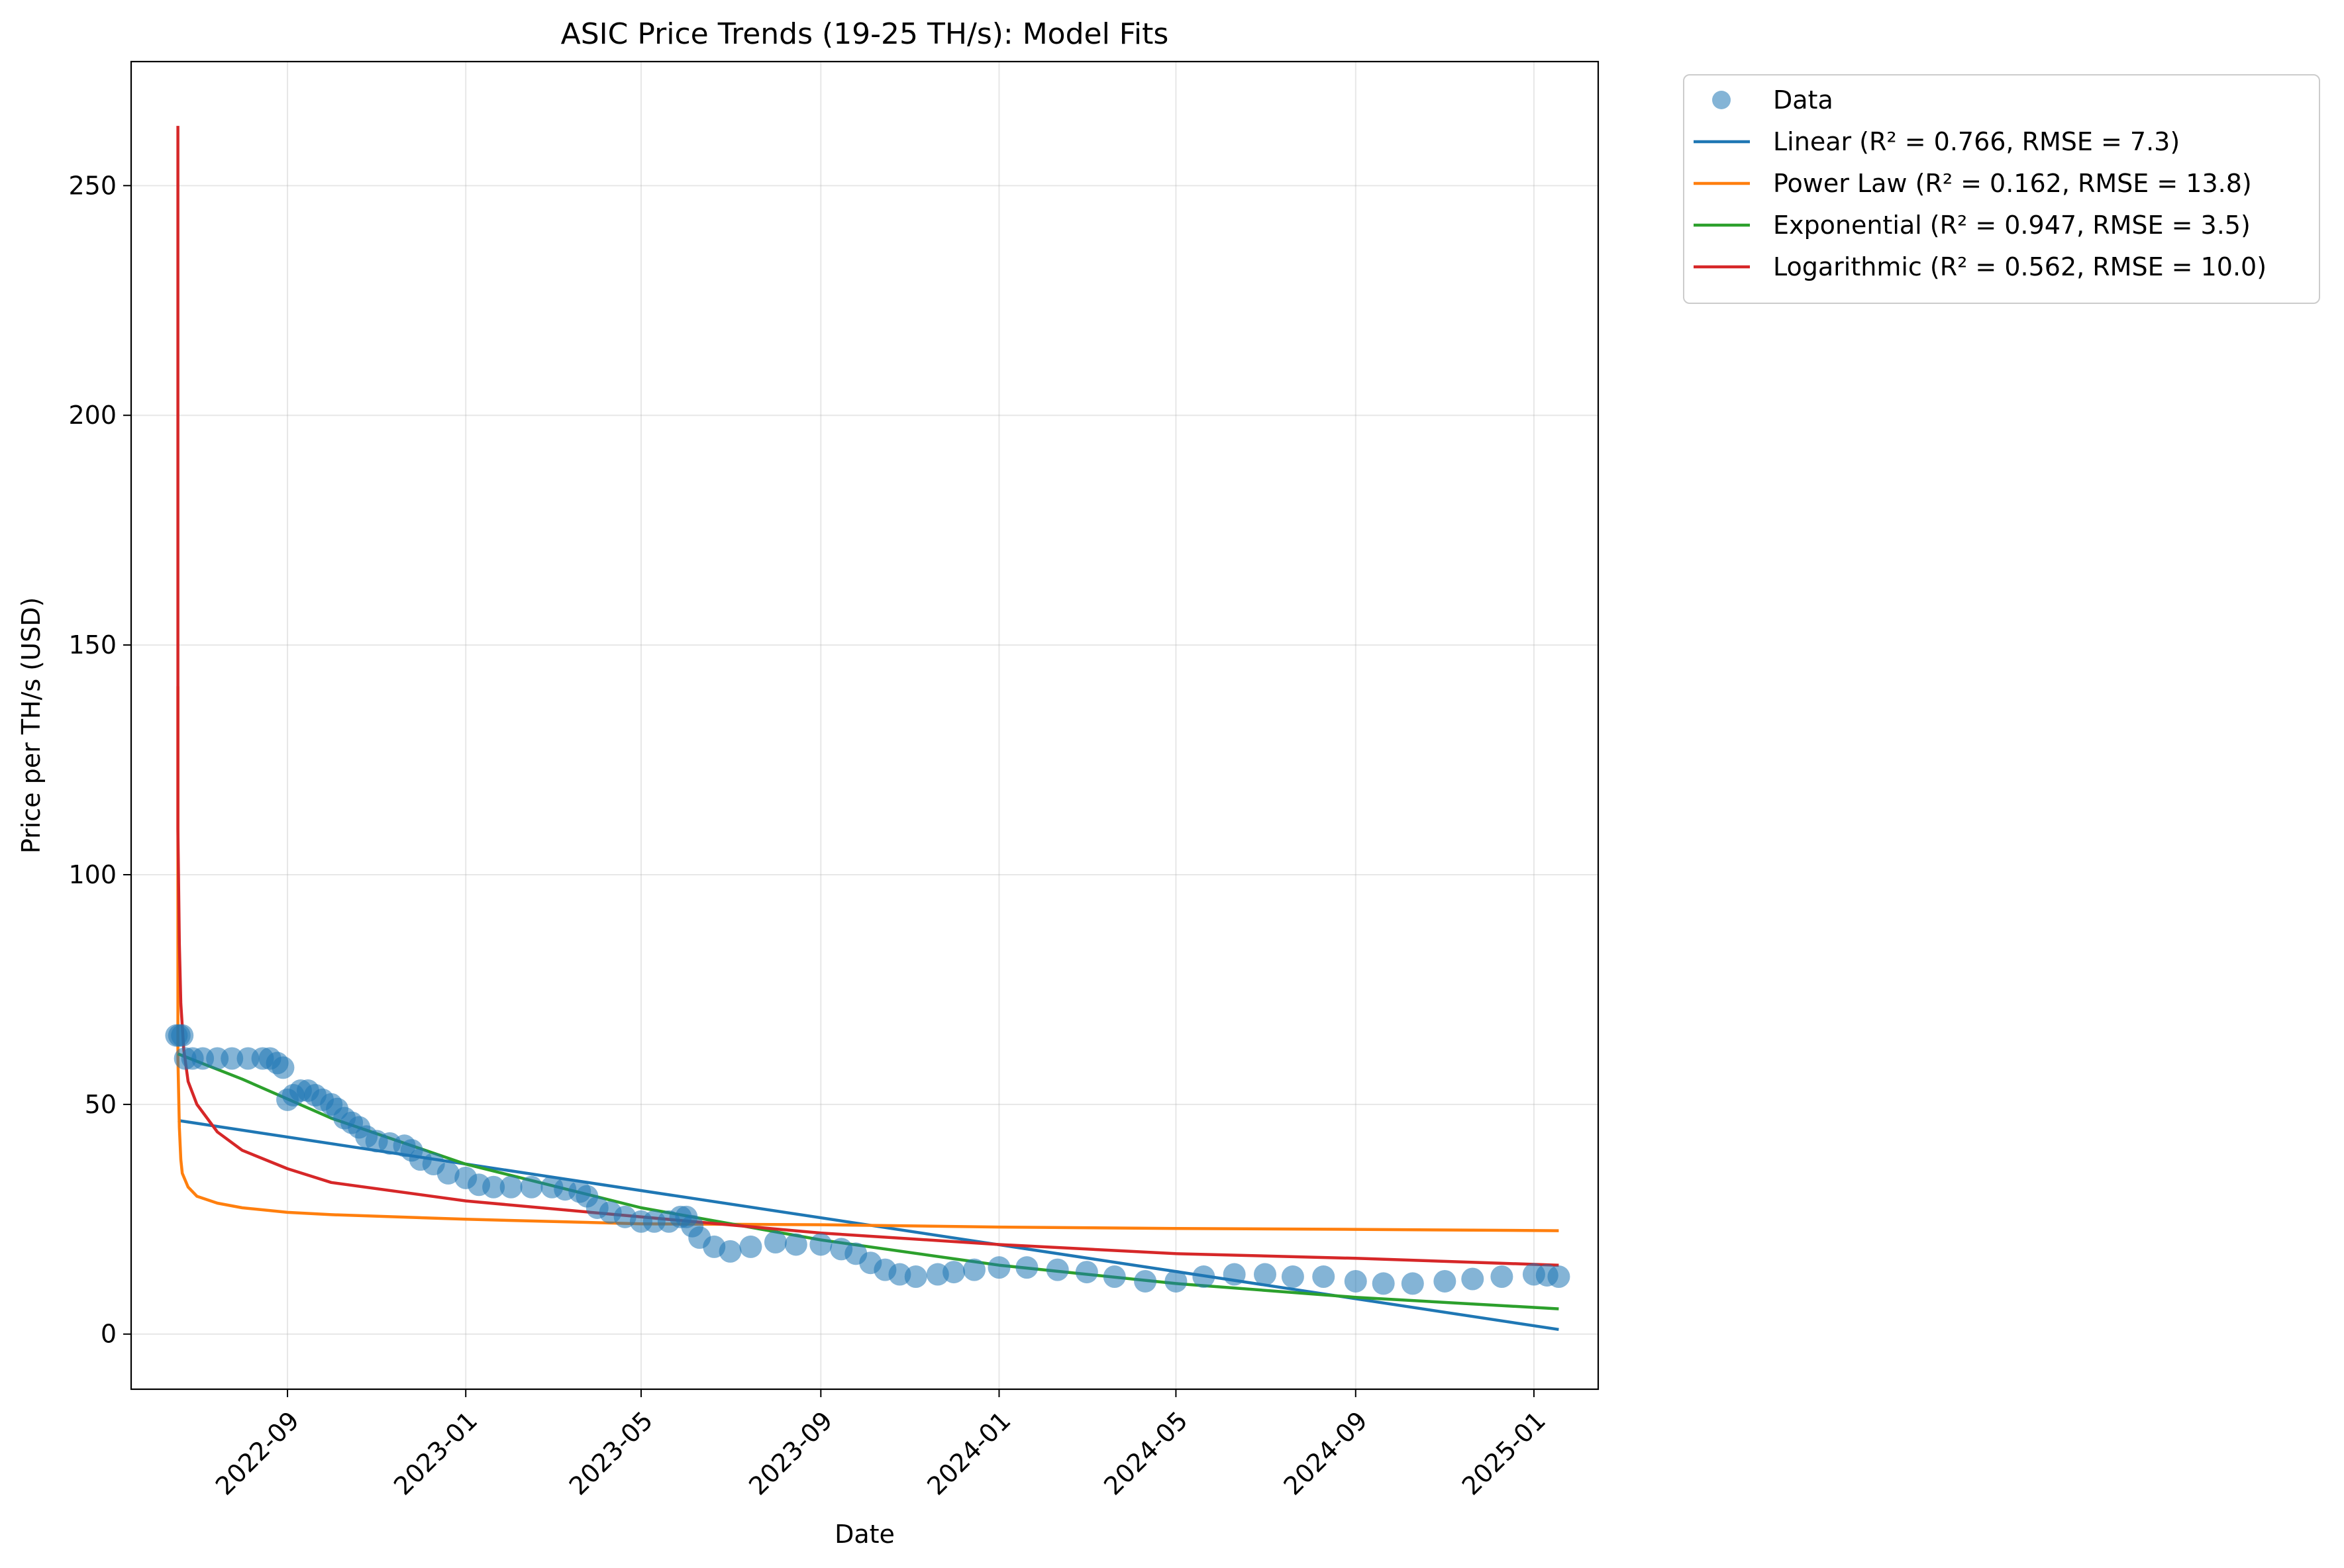 Image resolution: width=2344 pixels, height=1568 pixels. I want to click on x-axis-label: Date, so click(865, 1534).